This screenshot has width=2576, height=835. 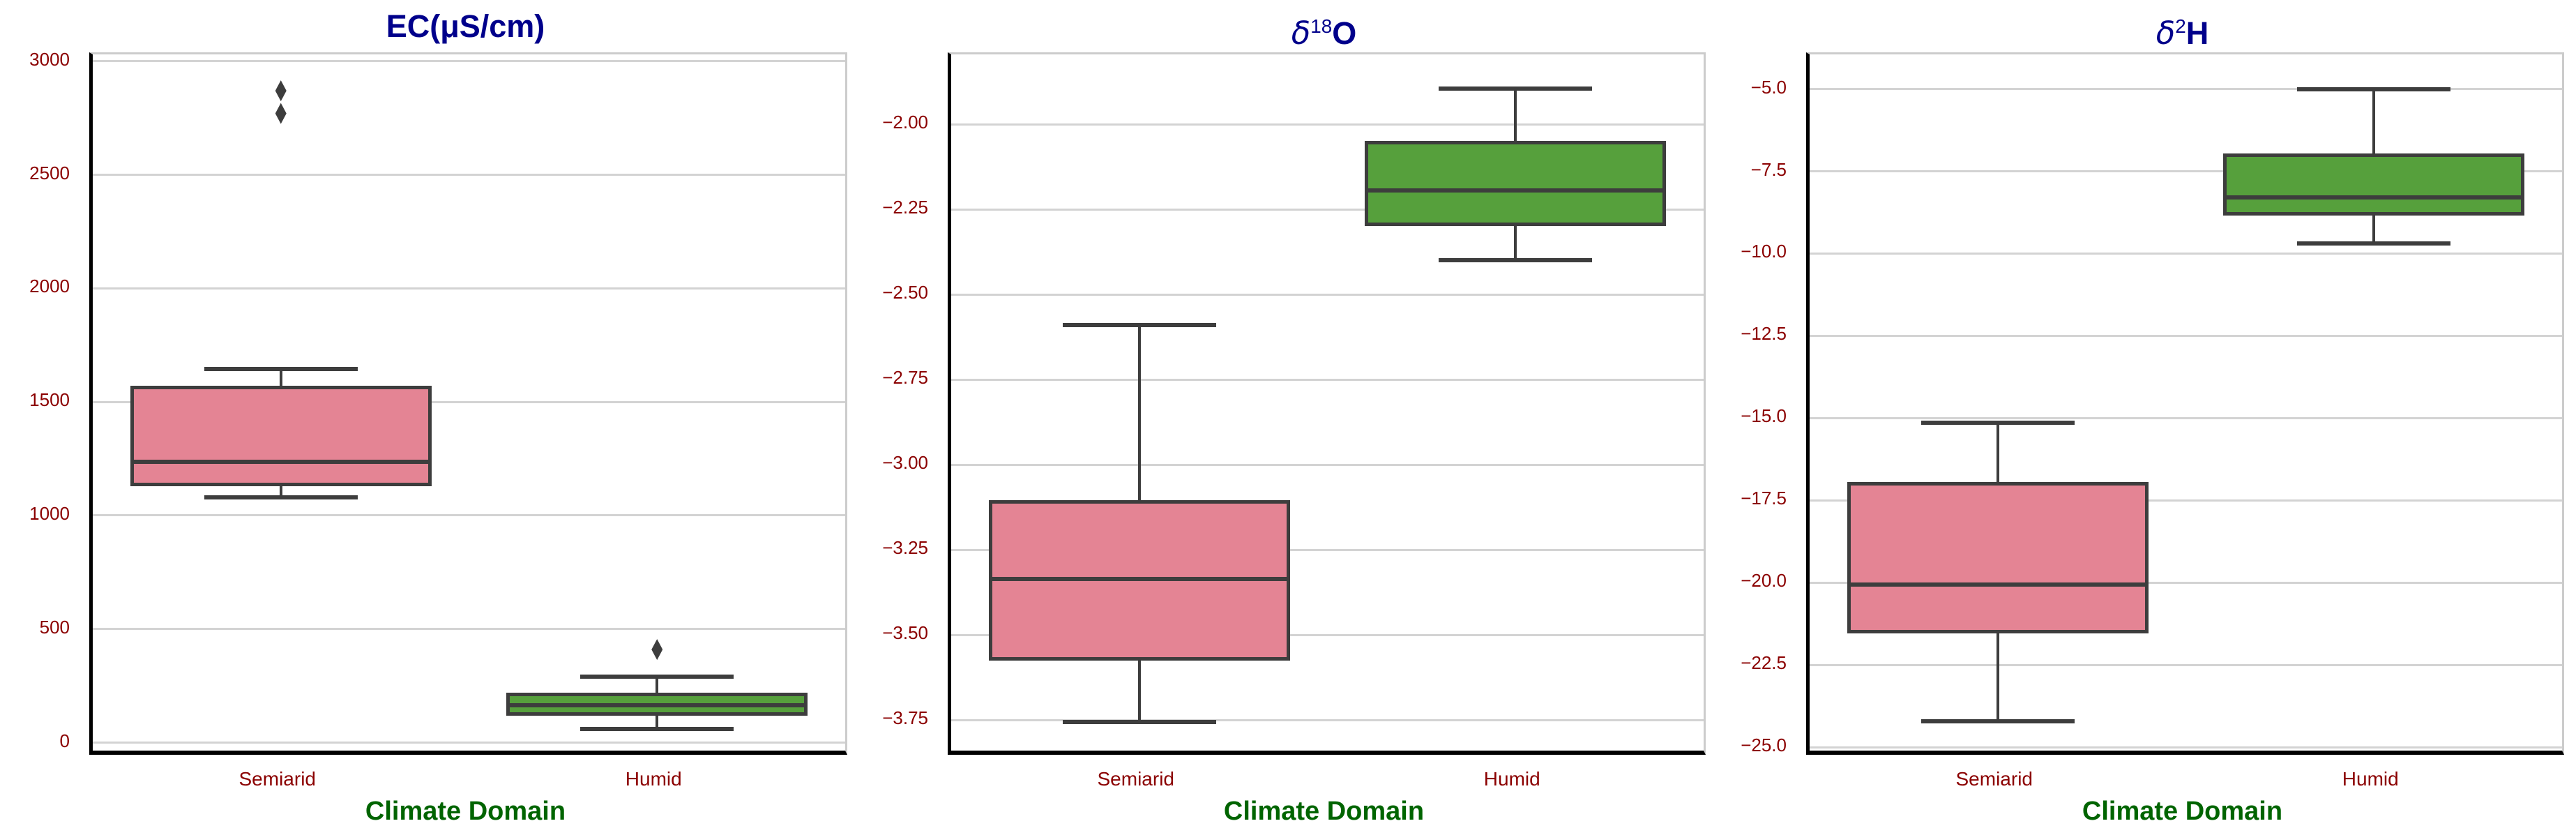 What do you see at coordinates (905, 207) in the screenshot?
I see `y-tick-label: −2.25` at bounding box center [905, 207].